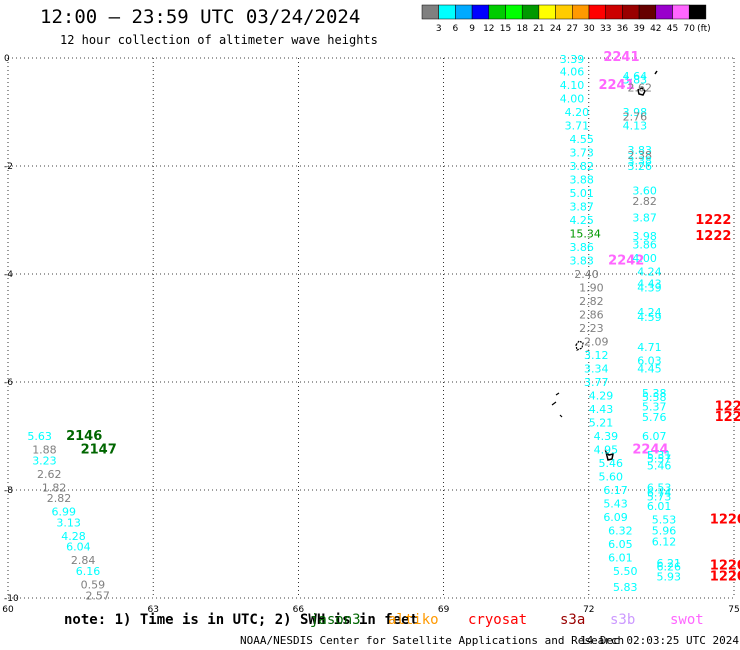 This screenshot has width=740, height=650. Describe the element at coordinates (572, 59) in the screenshot. I see `wave-height-label: 3.39` at that location.